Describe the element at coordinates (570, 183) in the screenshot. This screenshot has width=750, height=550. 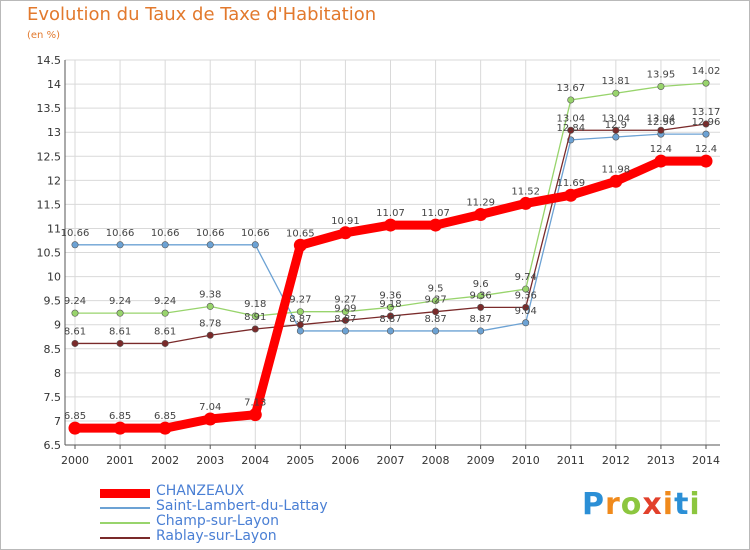
I see `data-label: 11.69` at that location.